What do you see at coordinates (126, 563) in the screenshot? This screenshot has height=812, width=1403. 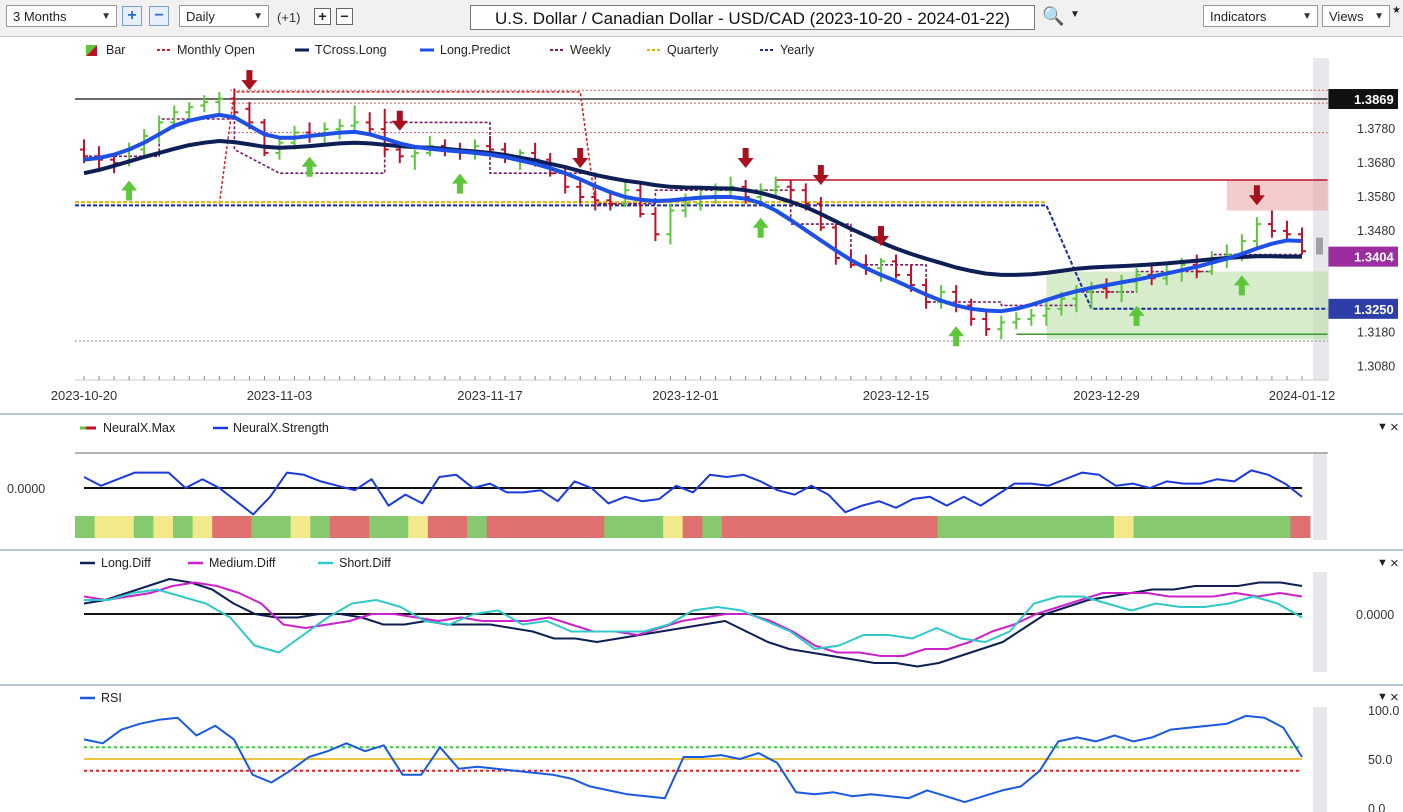 I see `legend-label: Long.Diff` at bounding box center [126, 563].